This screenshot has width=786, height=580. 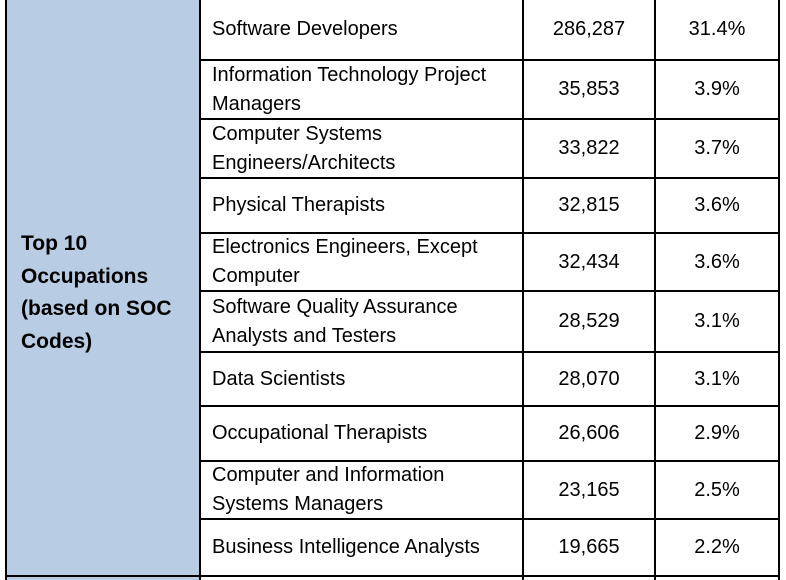 What do you see at coordinates (717, 547) in the screenshot?
I see `percent-cell: 2.2%` at bounding box center [717, 547].